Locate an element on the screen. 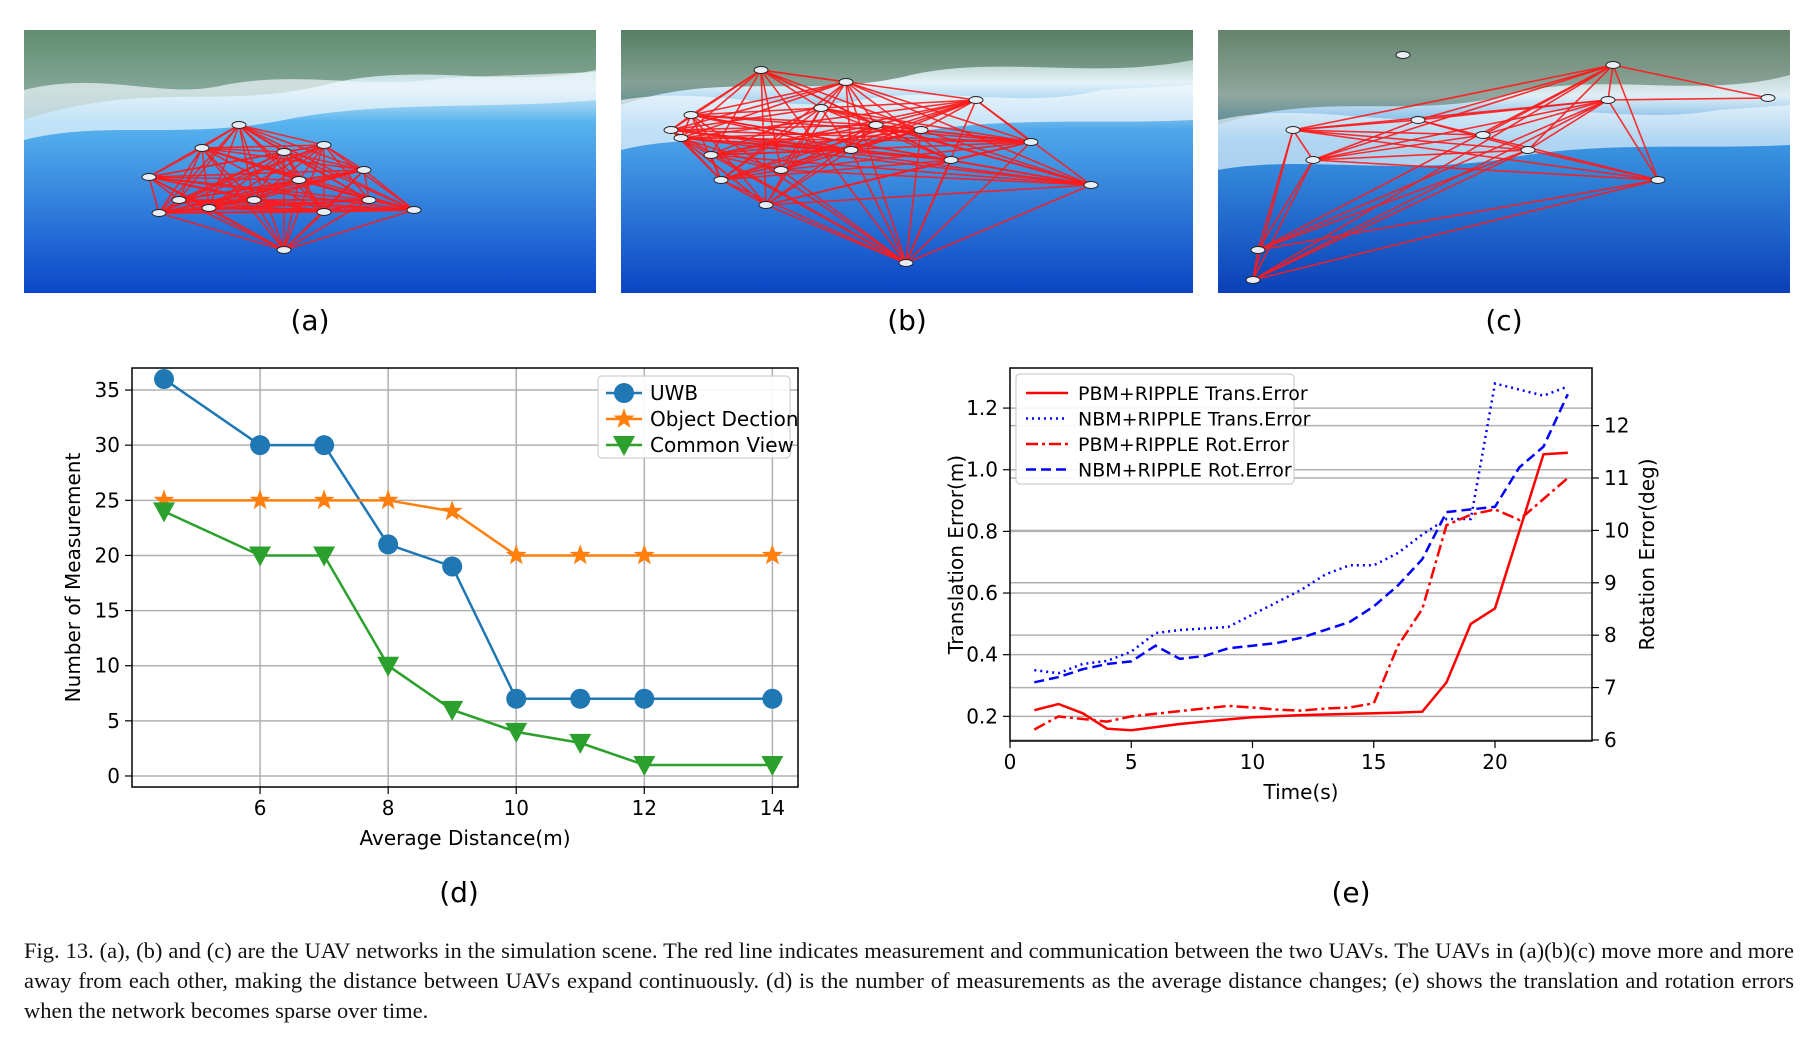  network-illustration-a is located at coordinates (310, 161).